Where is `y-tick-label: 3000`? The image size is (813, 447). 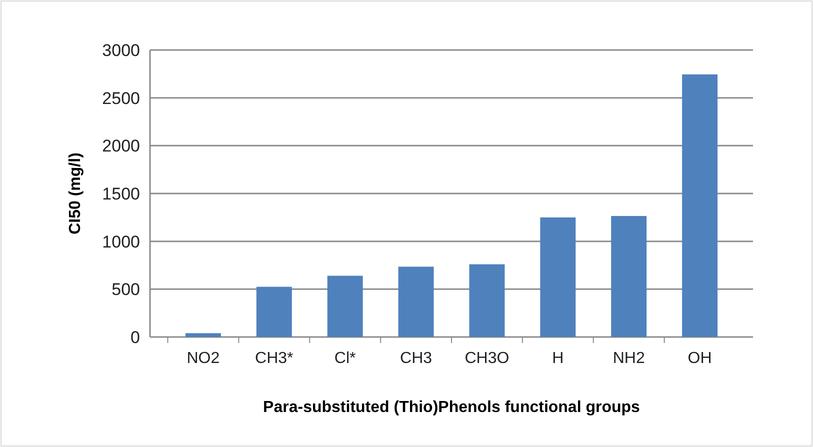
y-tick-label: 3000 is located at coordinates (121, 50).